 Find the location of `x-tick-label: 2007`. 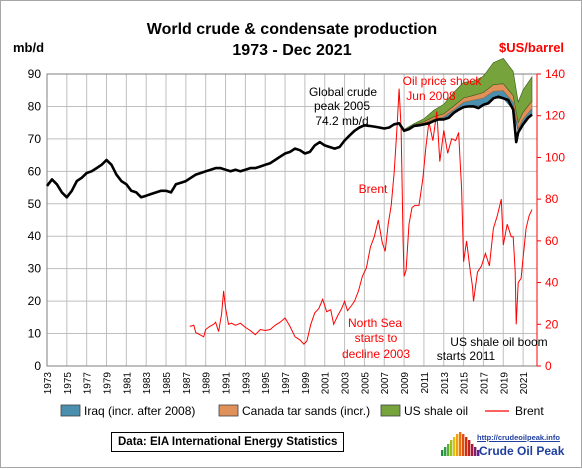

x-tick-label: 2007 is located at coordinates (385, 383).